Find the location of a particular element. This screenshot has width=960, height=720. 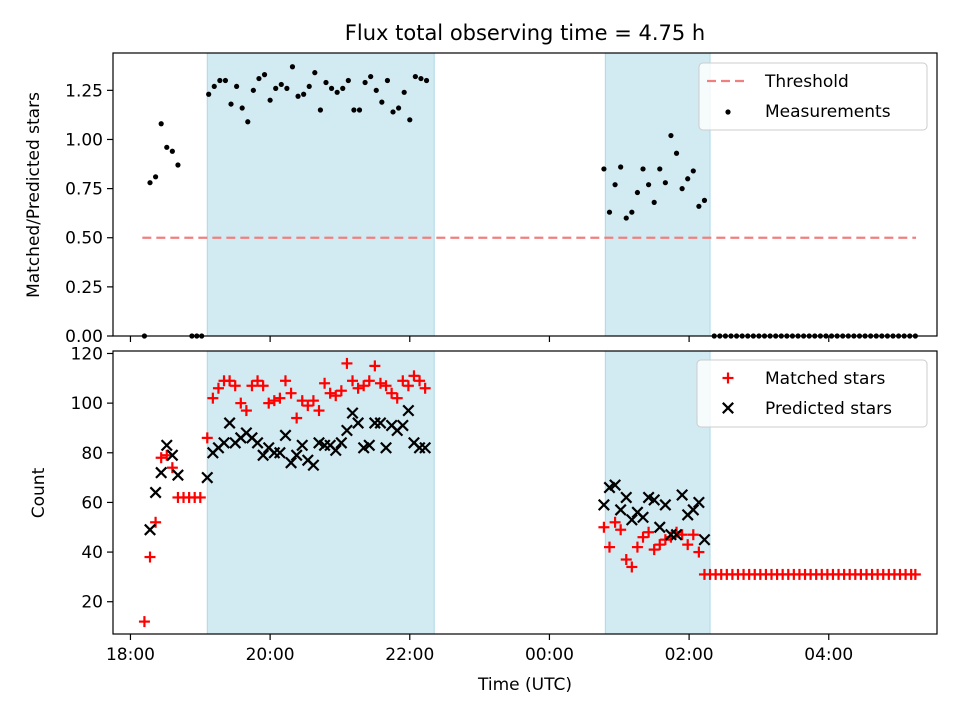

chart-title: Flux total observing time = 4.75 h is located at coordinates (525, 33).